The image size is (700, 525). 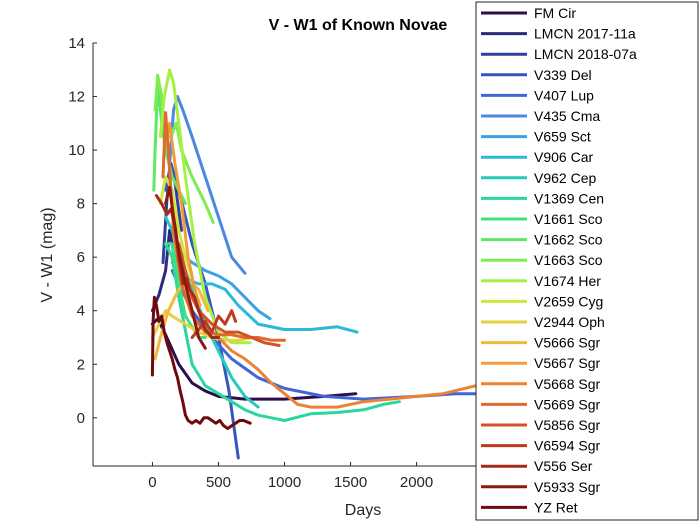 I want to click on series-line-v5667-sgr, so click(x=183, y=214).